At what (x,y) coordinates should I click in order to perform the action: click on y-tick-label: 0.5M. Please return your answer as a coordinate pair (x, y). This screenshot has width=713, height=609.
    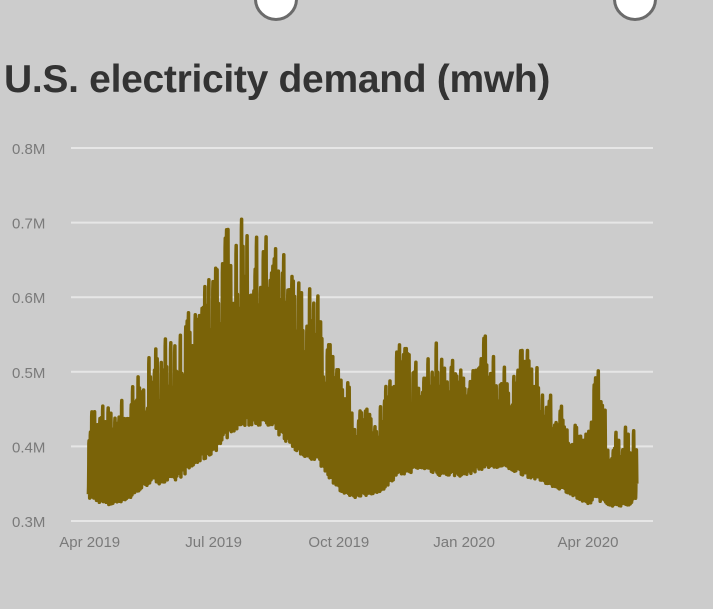
    Looking at the image, I should click on (28, 373).